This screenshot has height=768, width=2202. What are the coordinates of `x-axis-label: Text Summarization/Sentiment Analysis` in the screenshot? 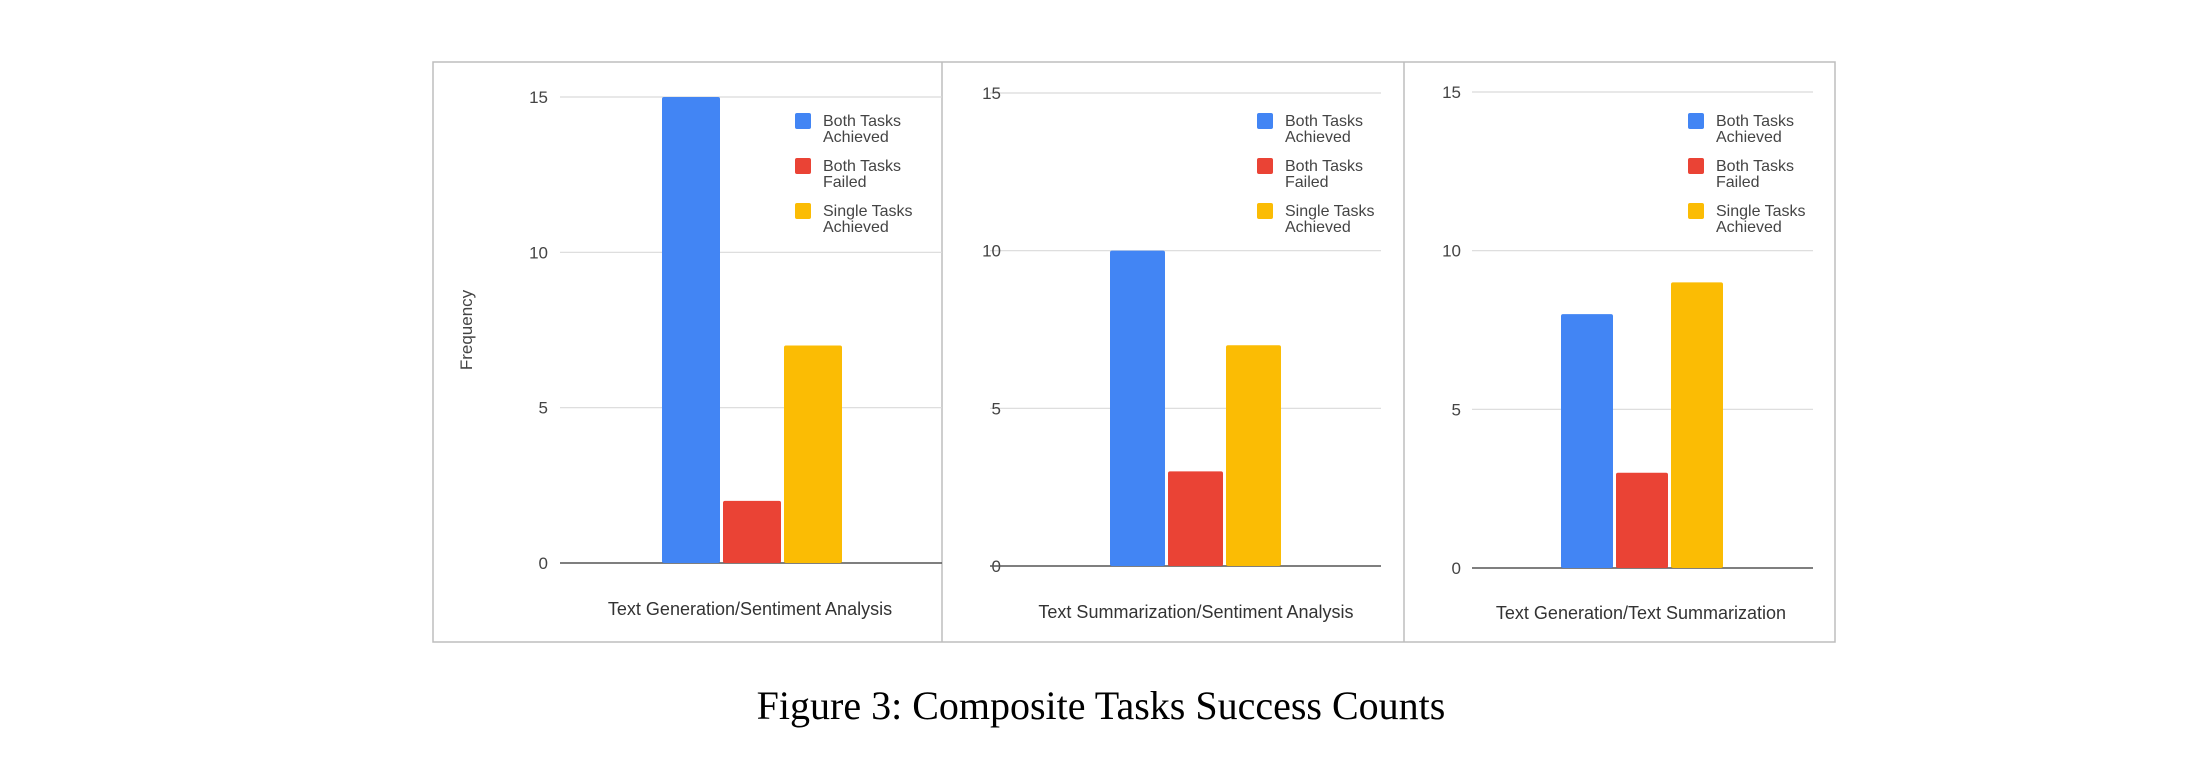 It's located at (1195, 612).